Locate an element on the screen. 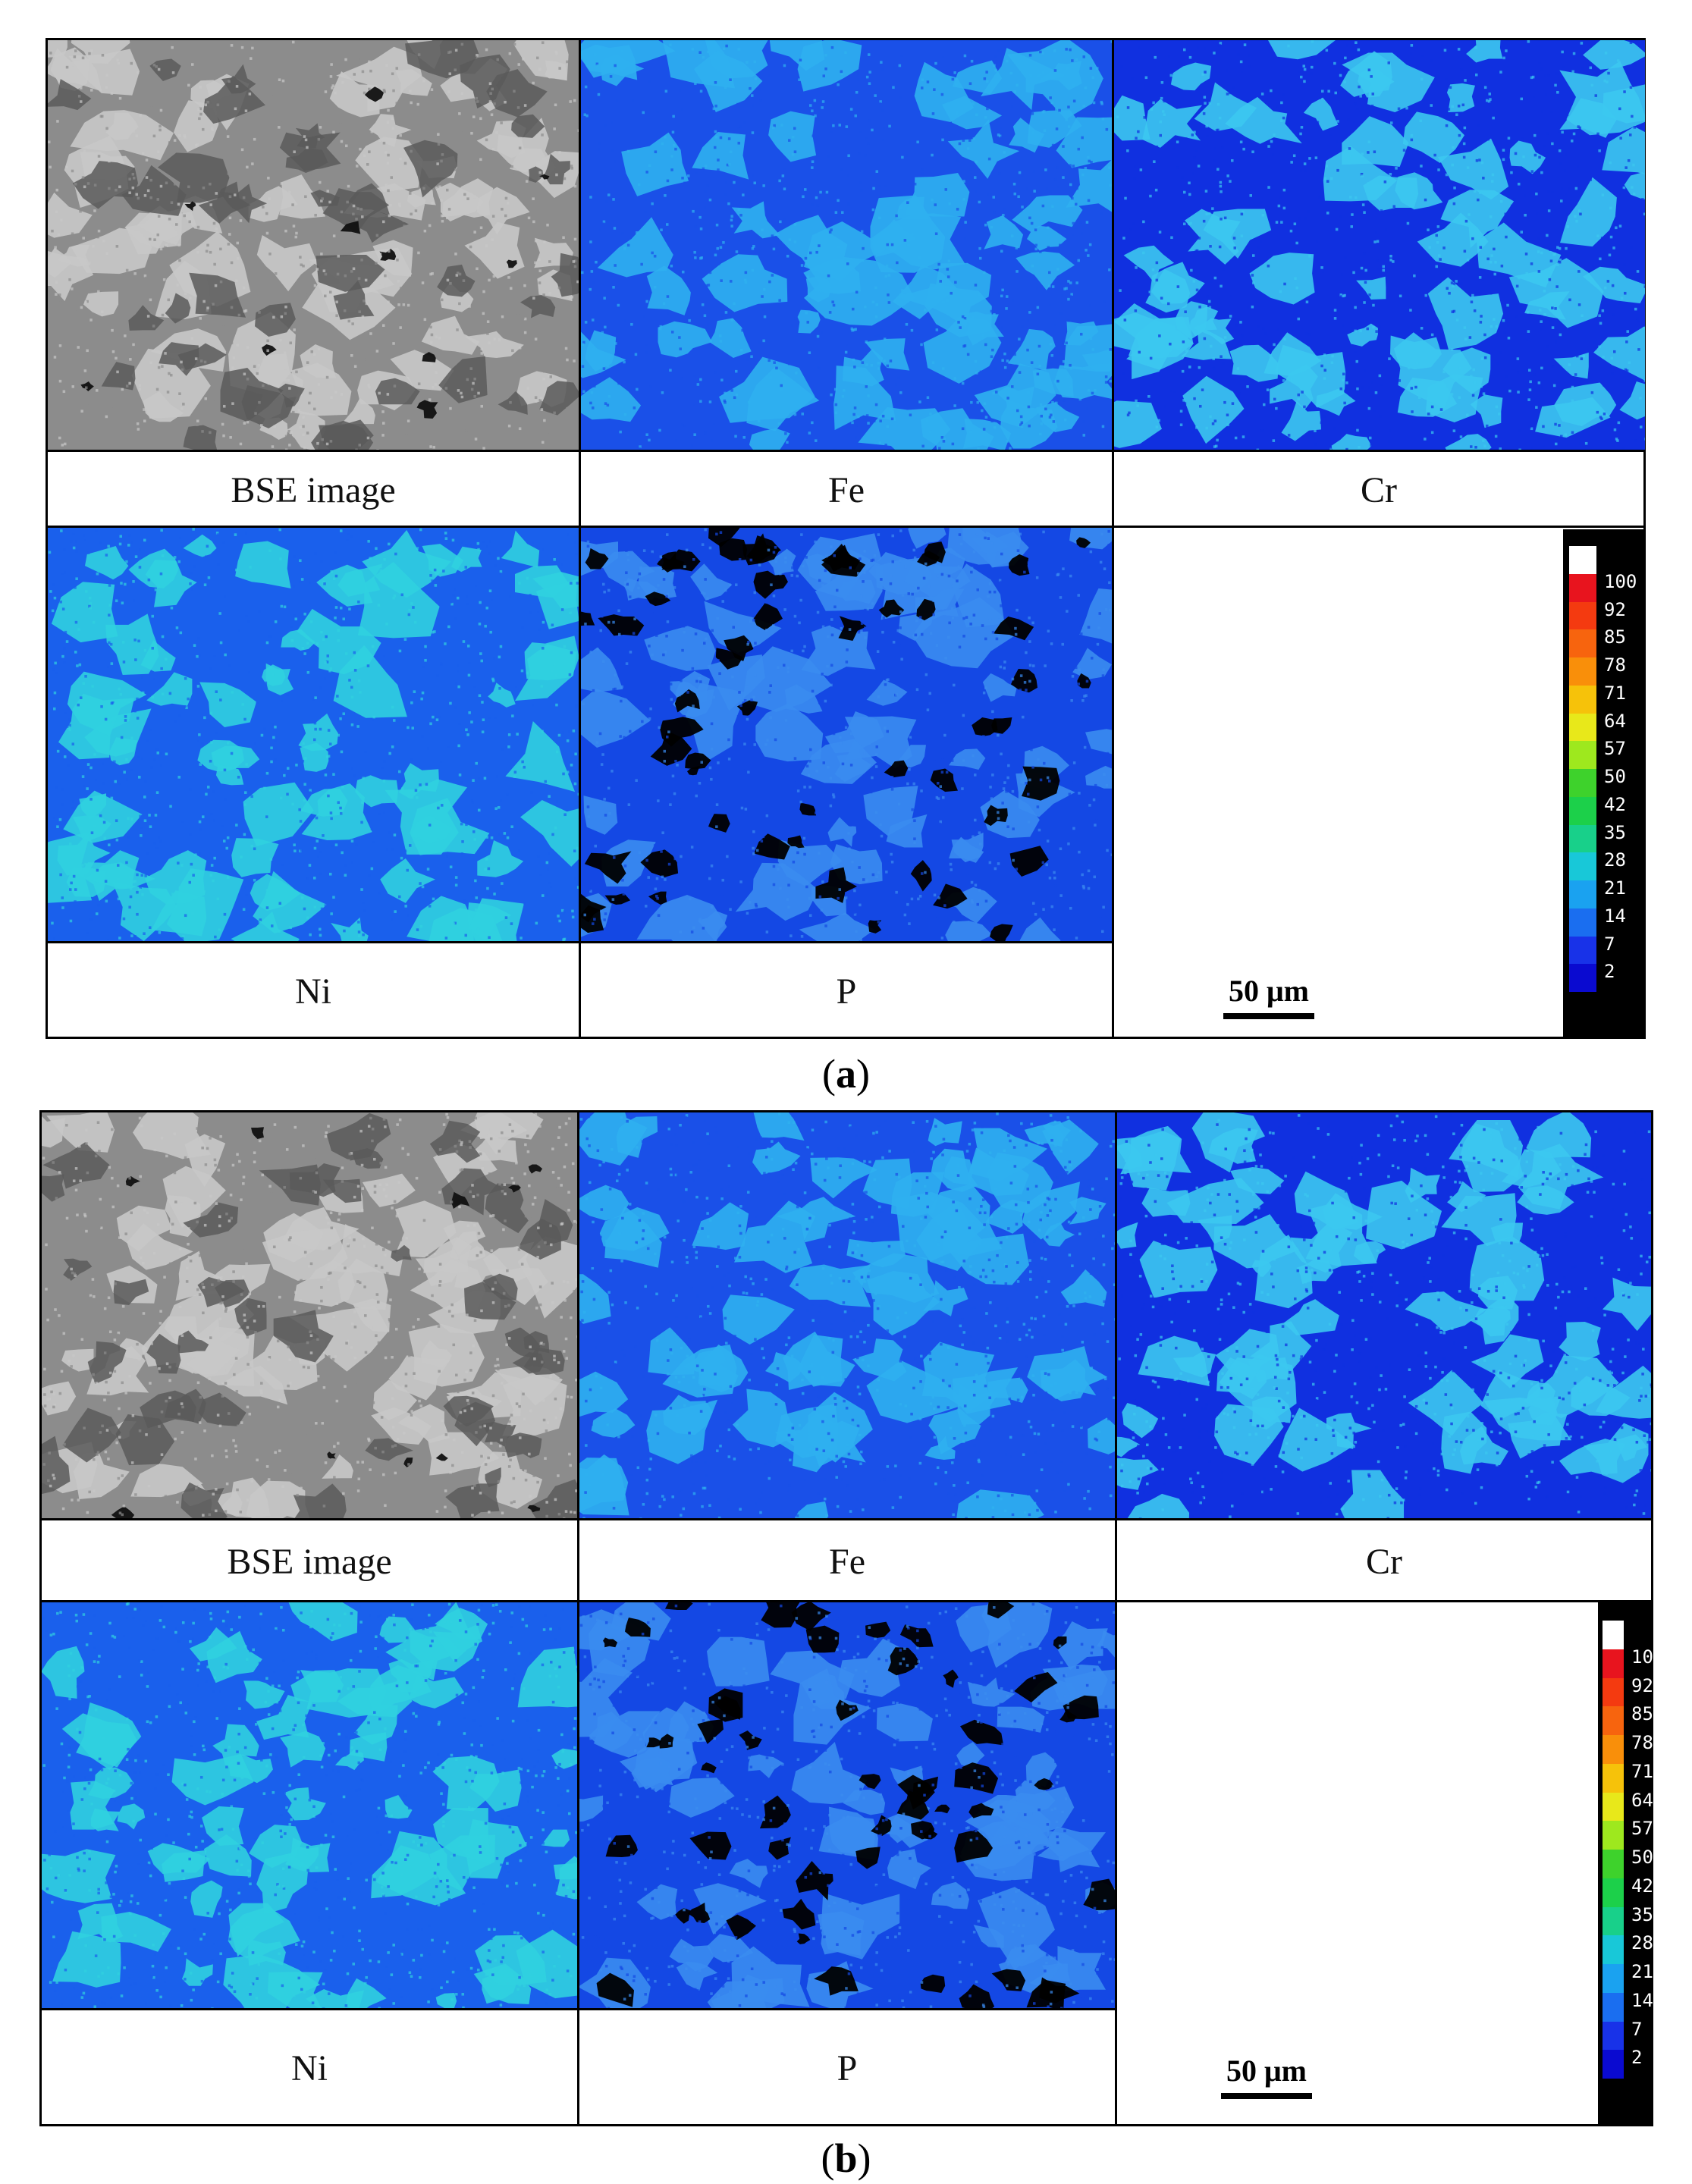 The height and width of the screenshot is (2184, 1692). figure-caption-b: (b) is located at coordinates (846, 2158).